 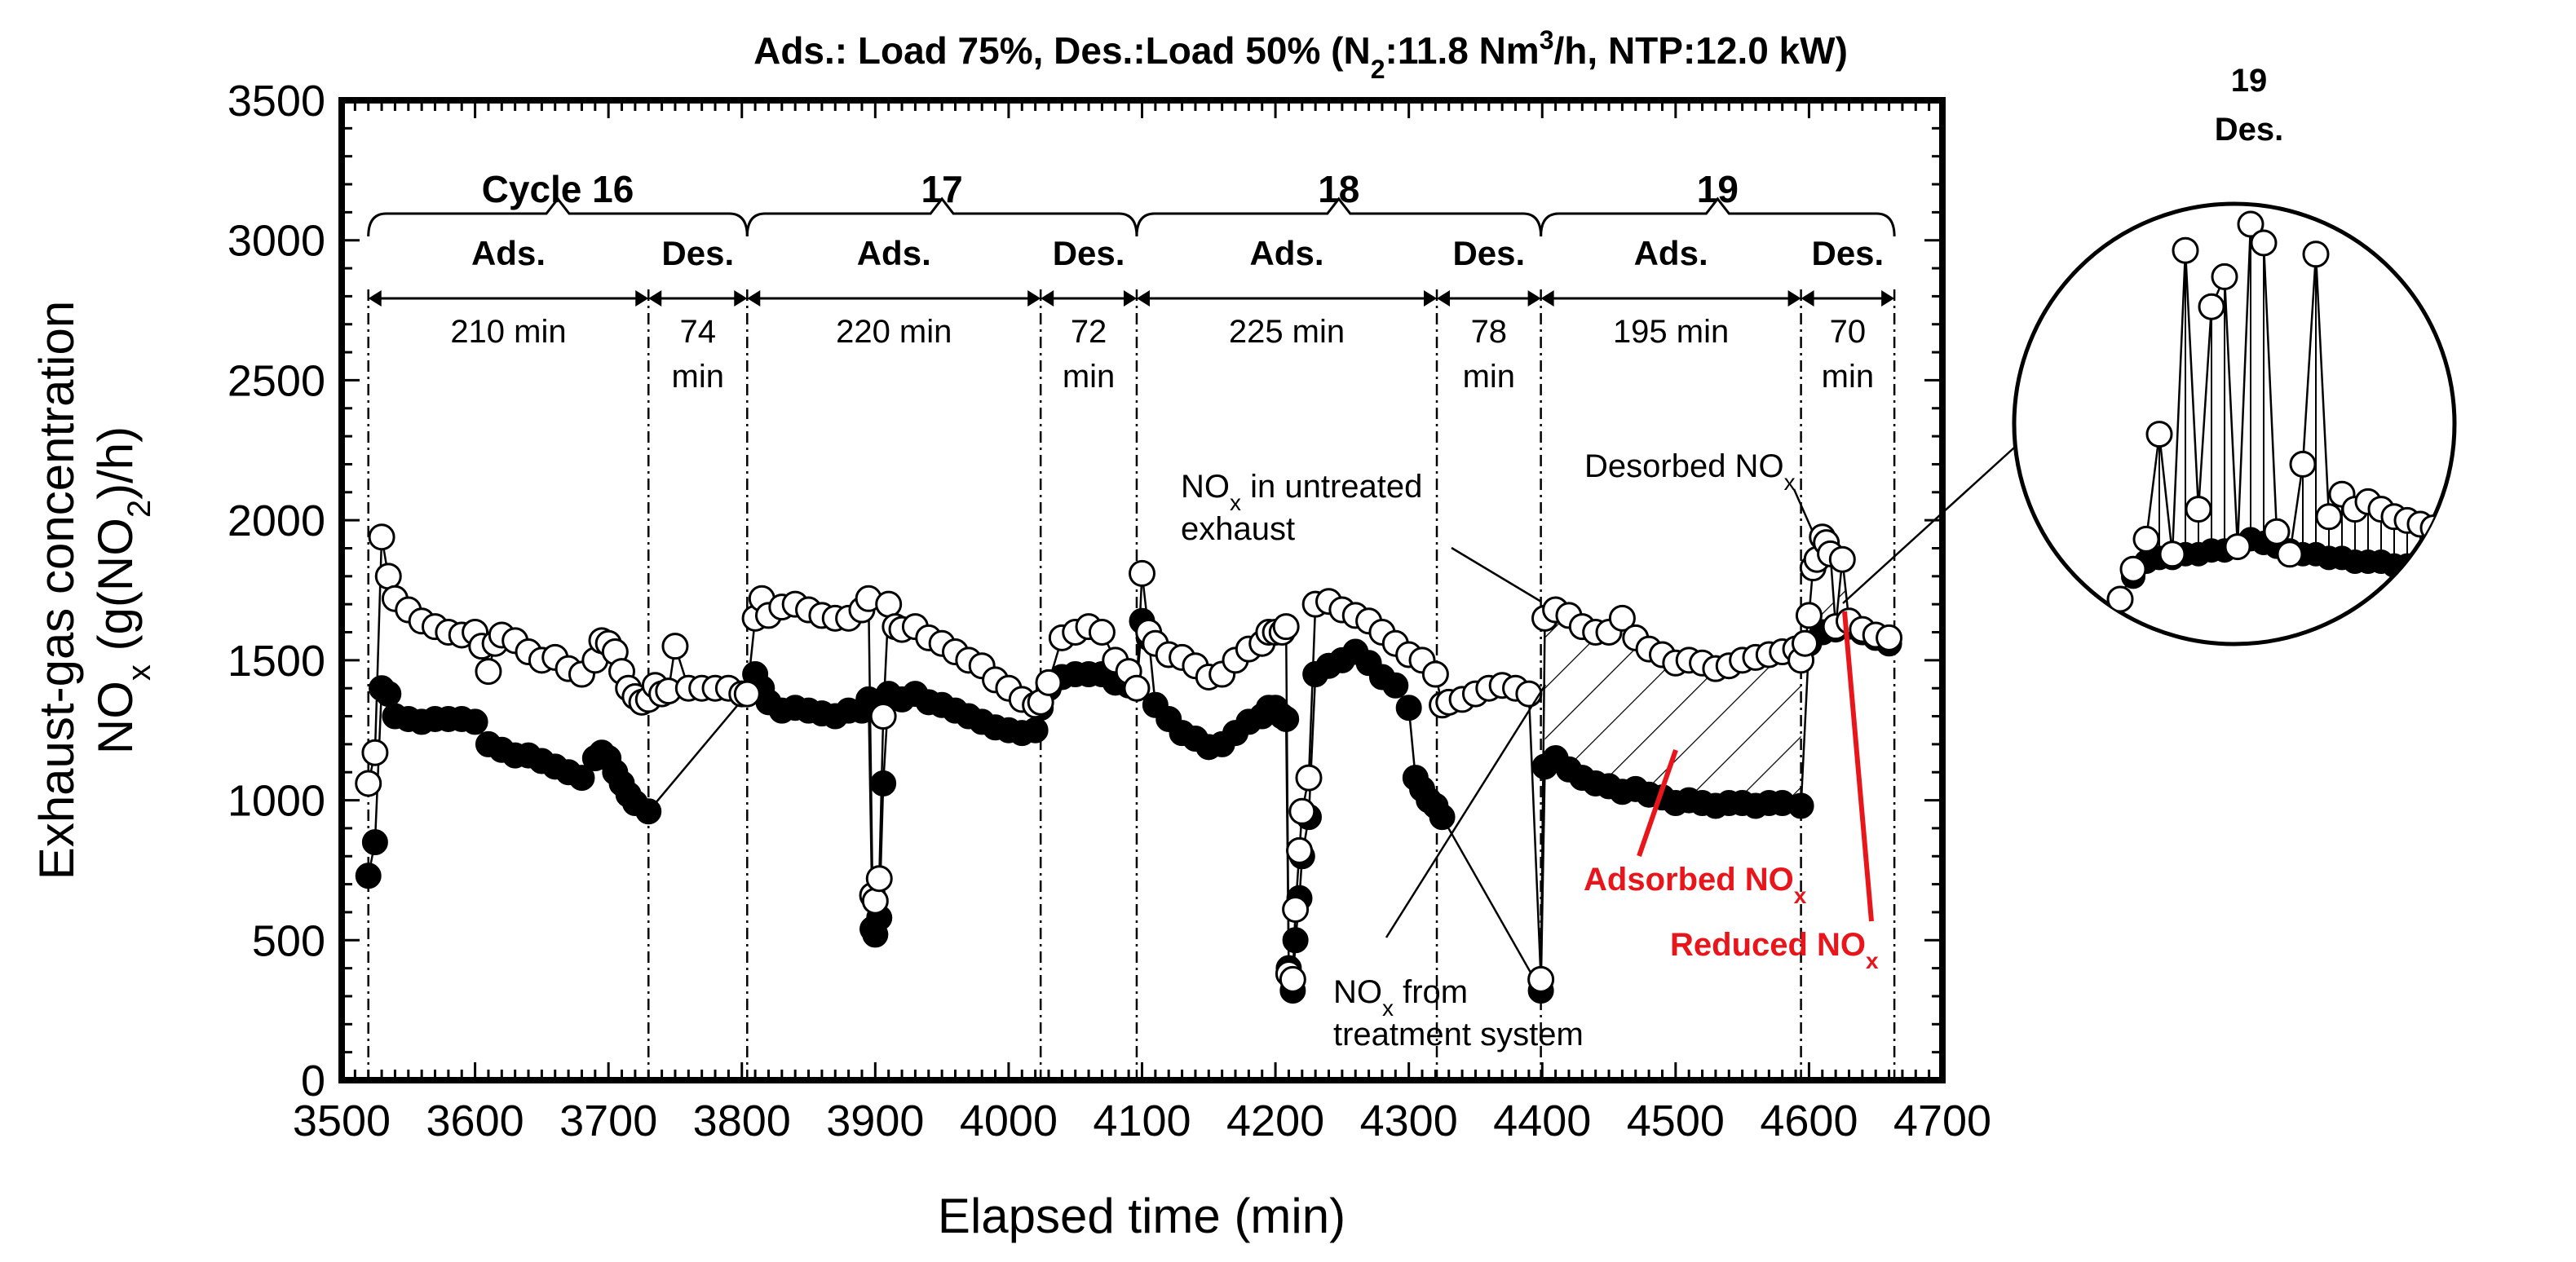 I want to click on cycle-label: 19, so click(x=1718, y=189).